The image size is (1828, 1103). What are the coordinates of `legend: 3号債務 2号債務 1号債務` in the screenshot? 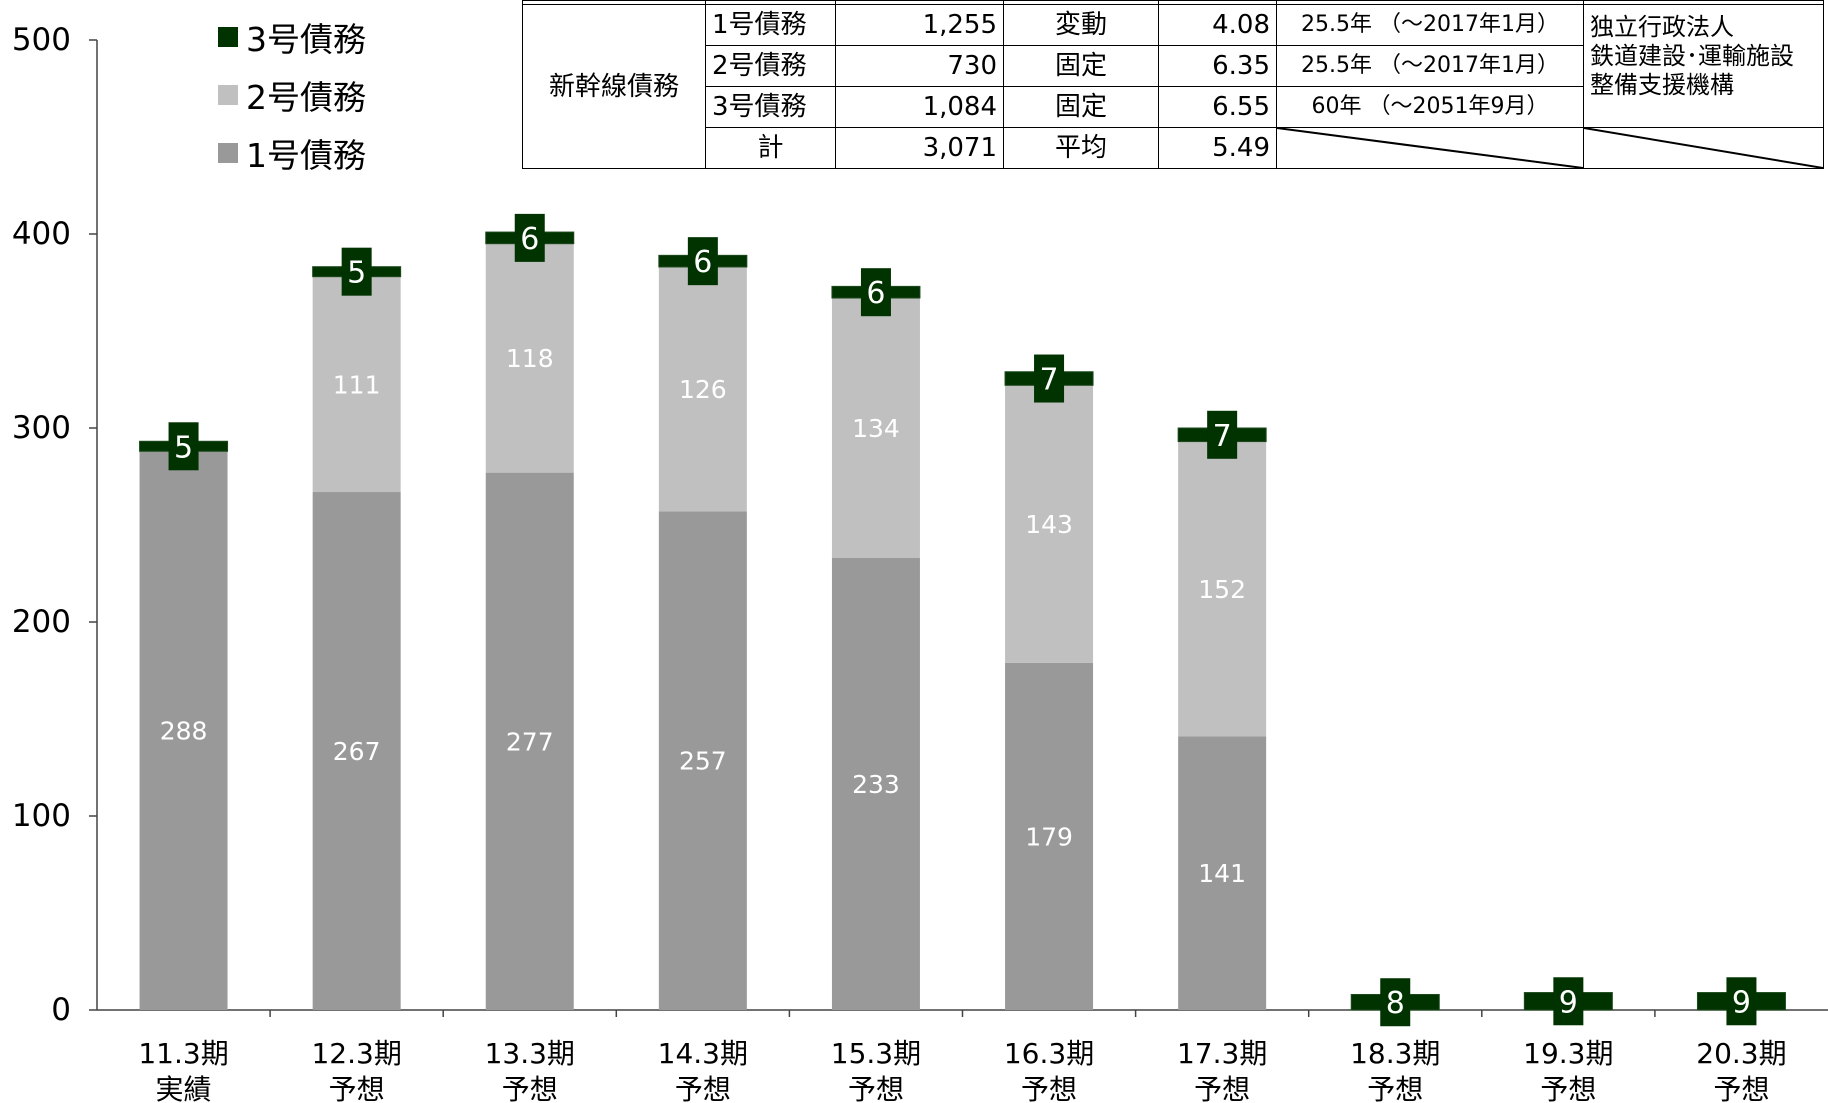 It's located at (292, 95).